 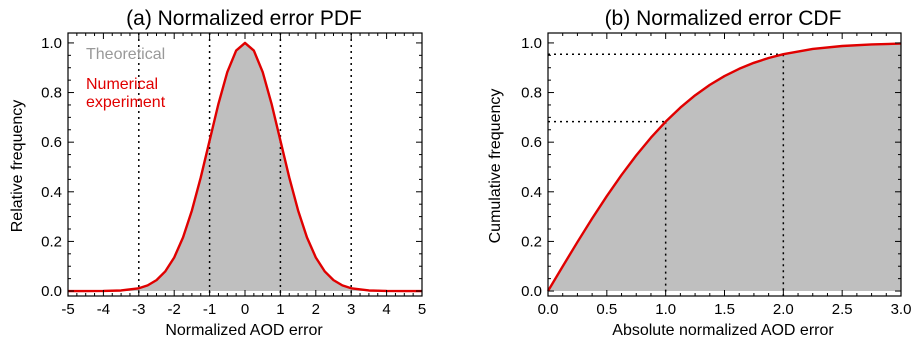 What do you see at coordinates (723, 330) in the screenshot?
I see `cdf-xlabel: Absolute normalized AOD error` at bounding box center [723, 330].